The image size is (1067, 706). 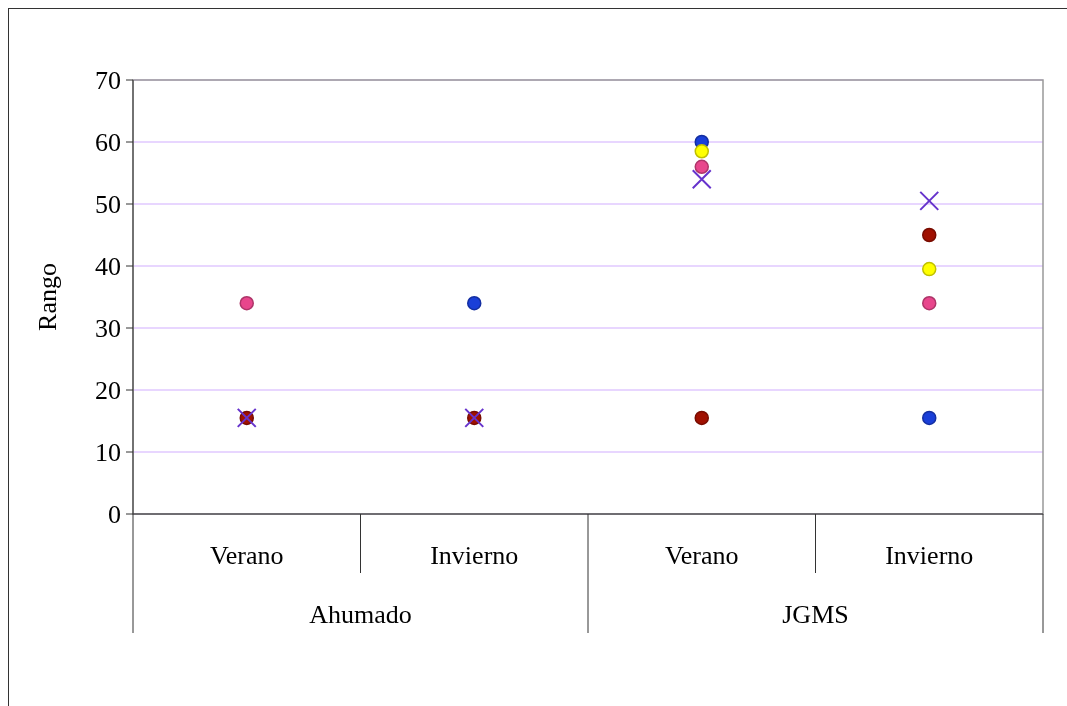 I want to click on text: JGMS, so click(x=815, y=615).